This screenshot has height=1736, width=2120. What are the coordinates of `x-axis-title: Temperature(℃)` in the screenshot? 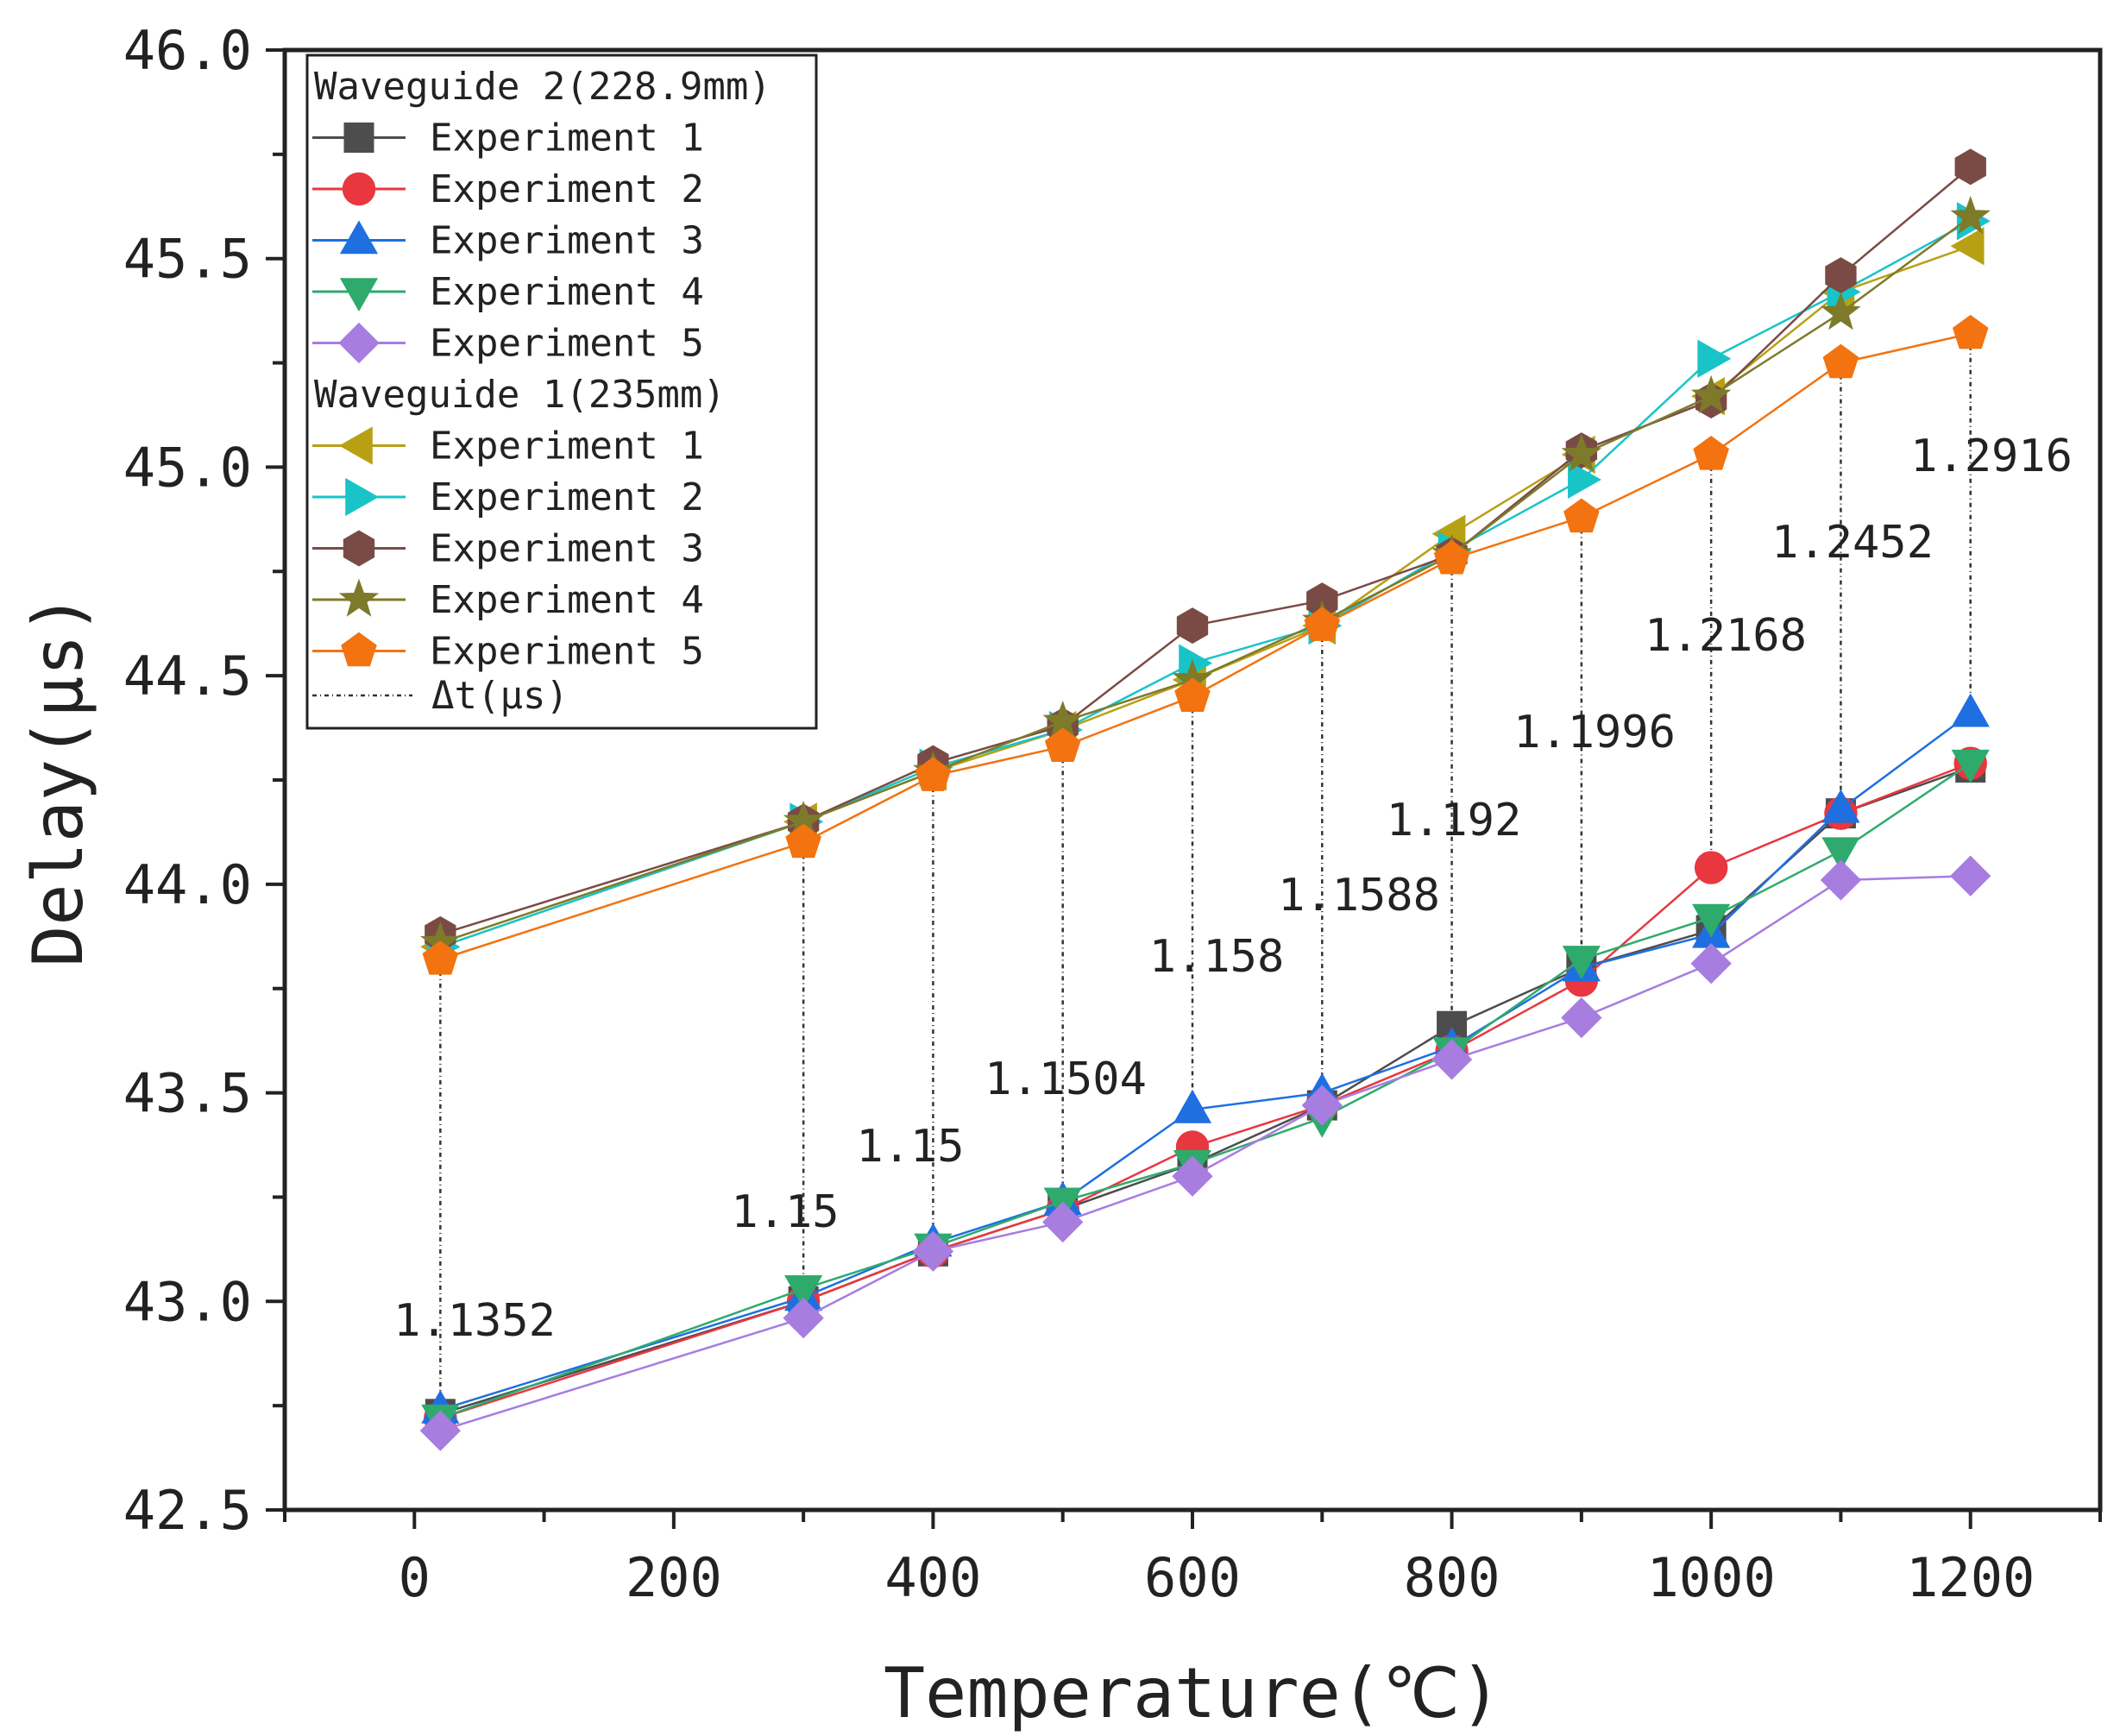 It's located at (1192, 1693).